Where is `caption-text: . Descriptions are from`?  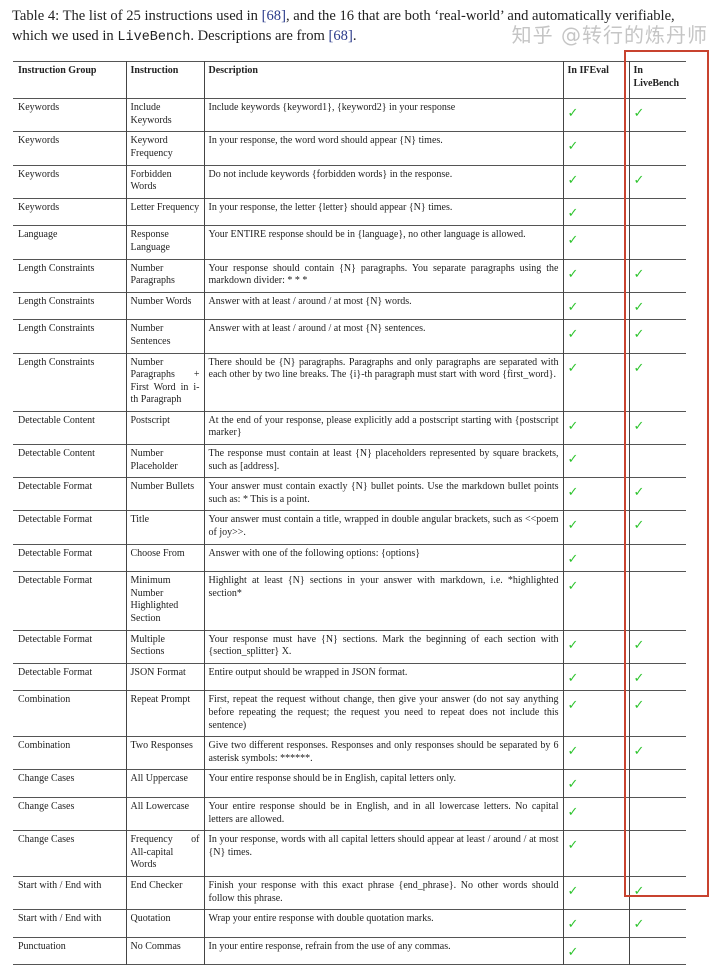 caption-text: . Descriptions are from is located at coordinates (259, 36).